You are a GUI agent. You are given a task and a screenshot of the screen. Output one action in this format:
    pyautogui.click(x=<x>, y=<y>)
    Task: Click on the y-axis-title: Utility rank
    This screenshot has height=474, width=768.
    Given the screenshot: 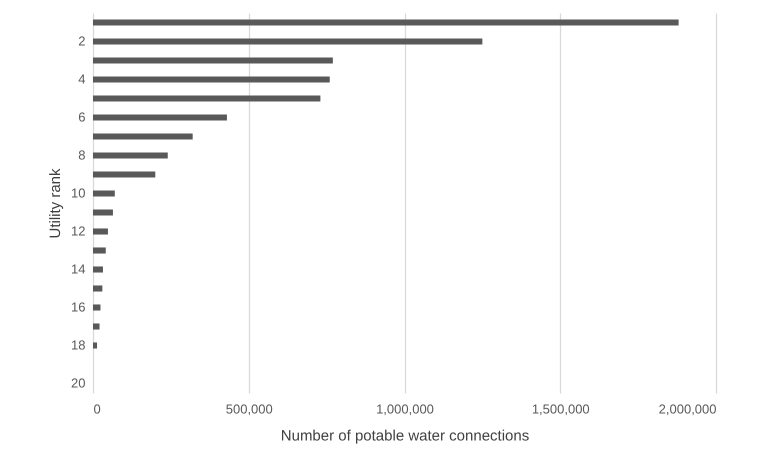 What is the action you would take?
    pyautogui.click(x=55, y=203)
    